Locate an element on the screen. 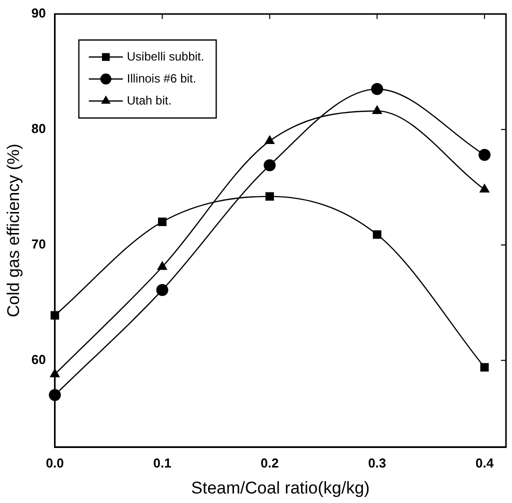 The height and width of the screenshot is (503, 512). x-tick-label: 0.4 is located at coordinates (484, 462).